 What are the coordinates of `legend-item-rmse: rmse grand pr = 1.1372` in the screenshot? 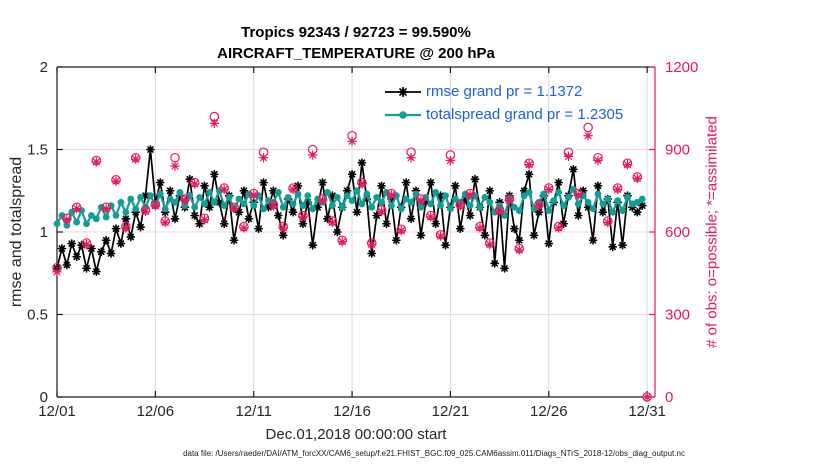 It's located at (503, 91).